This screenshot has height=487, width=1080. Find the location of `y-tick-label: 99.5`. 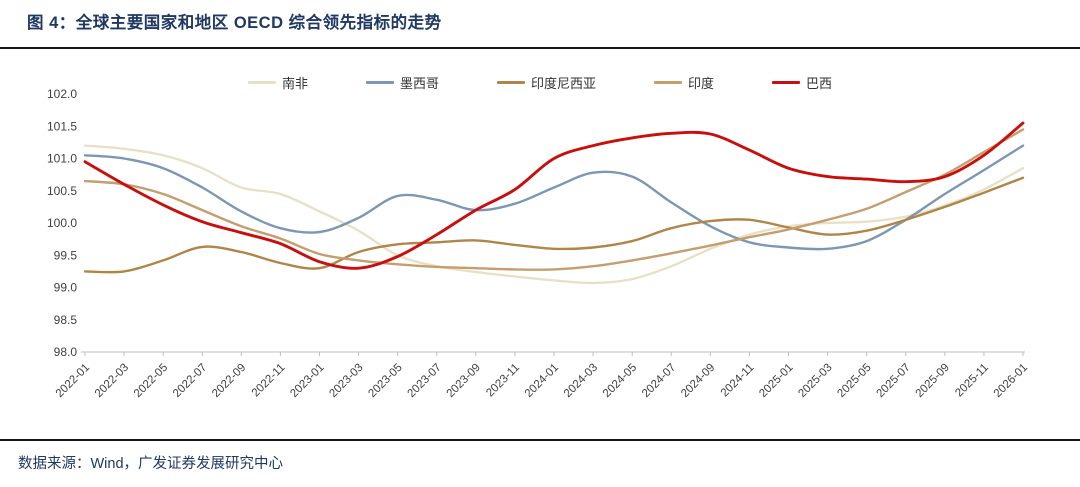

y-tick-label: 99.5 is located at coordinates (66, 255).